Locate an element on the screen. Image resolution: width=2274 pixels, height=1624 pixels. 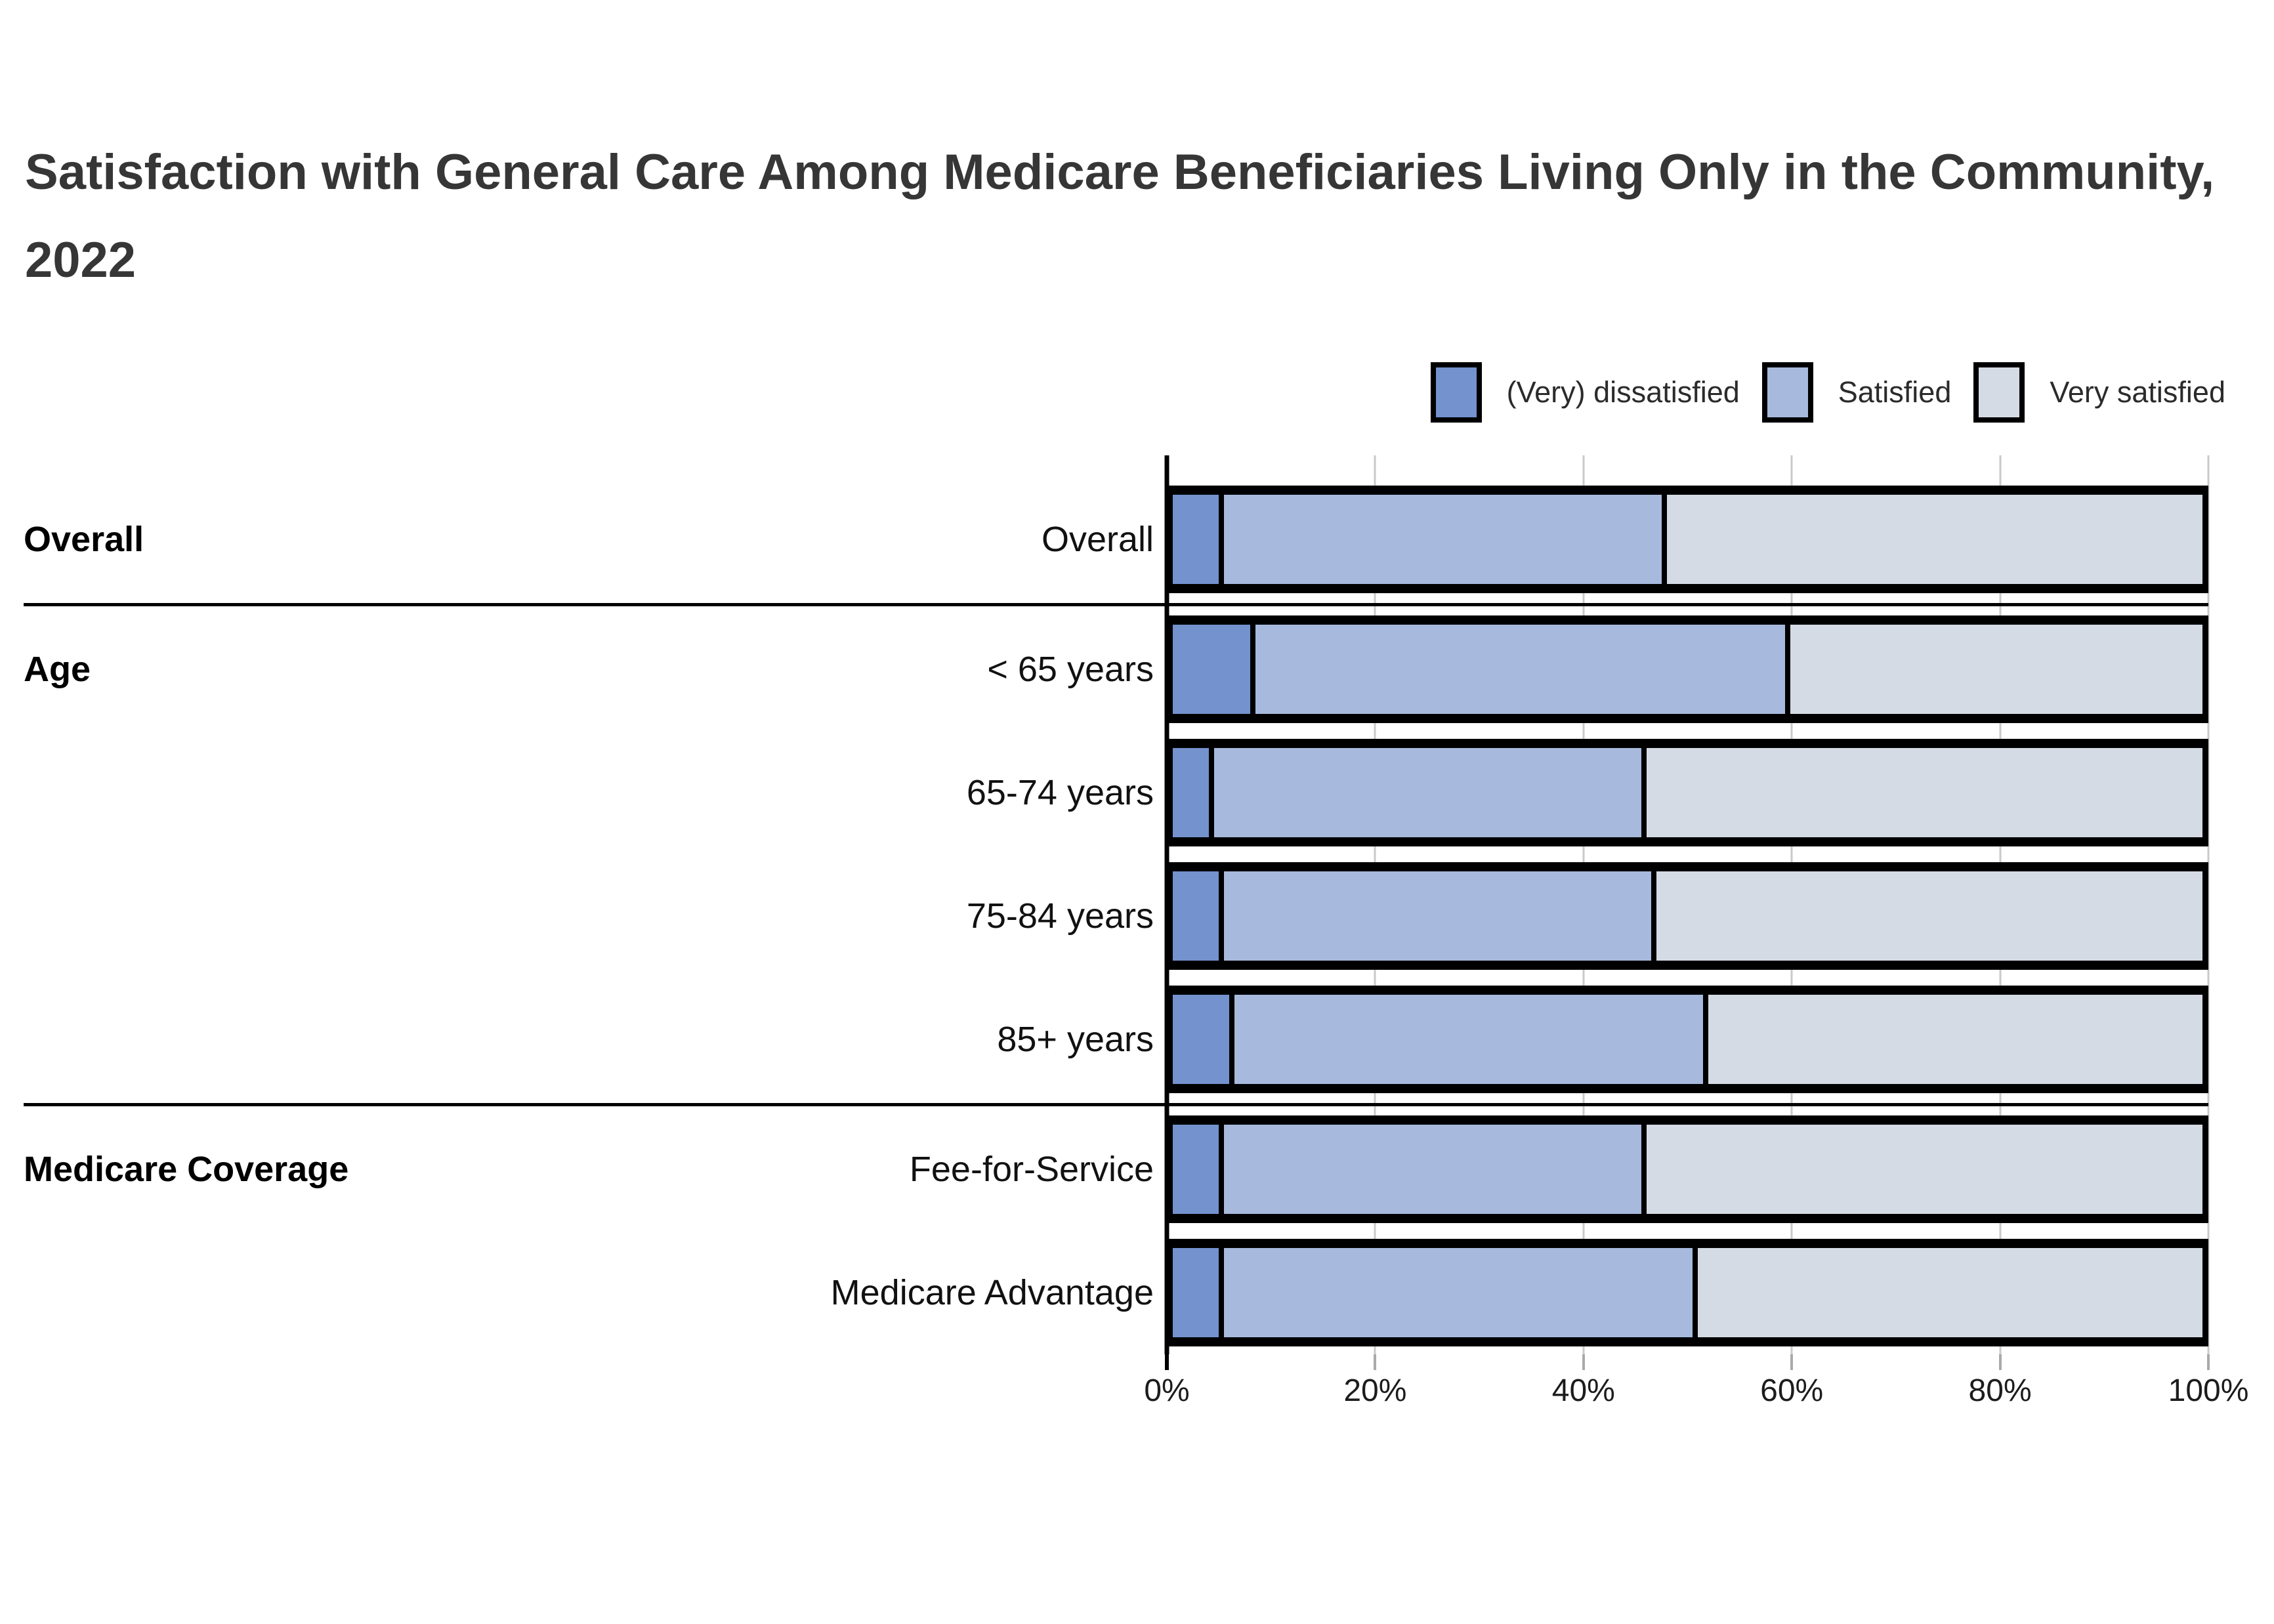
group-label: Age is located at coordinates (57, 669).